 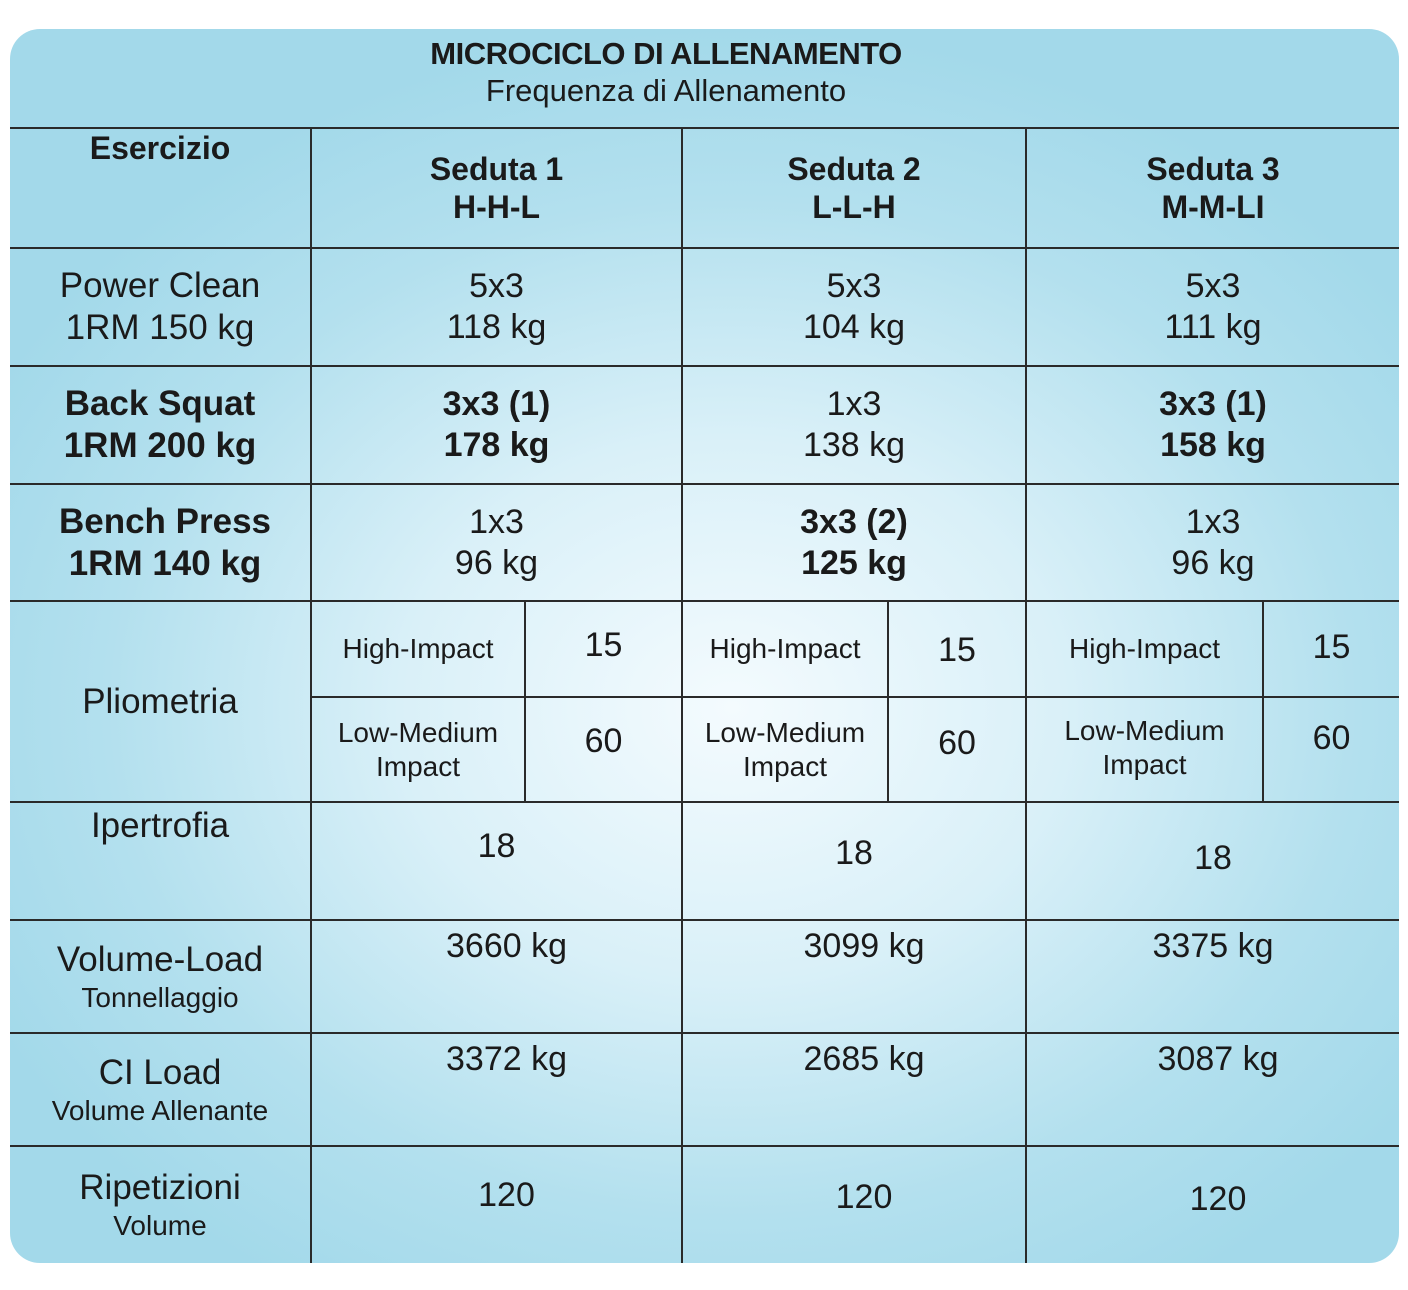 I want to click on plio-s2-high-label: High-Impact, so click(x=785, y=649).